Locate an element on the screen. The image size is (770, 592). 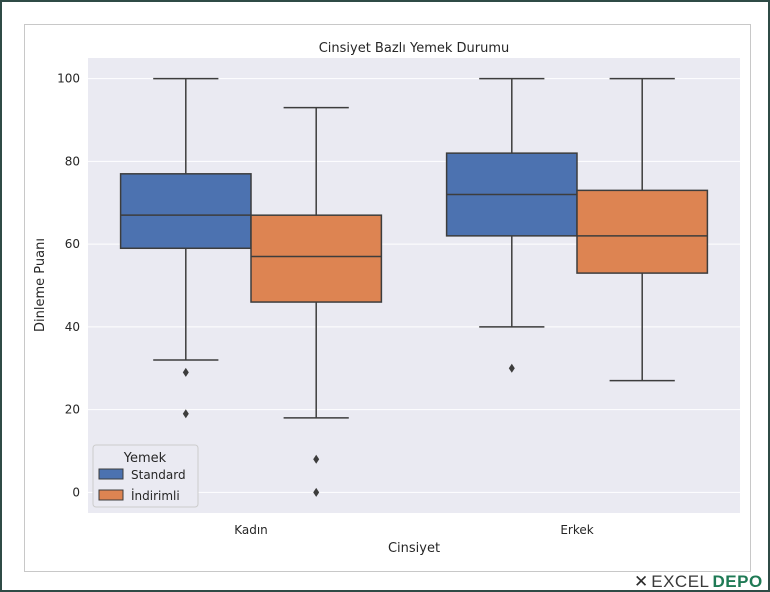
legend-swatch-standard is located at coordinates (111, 474).